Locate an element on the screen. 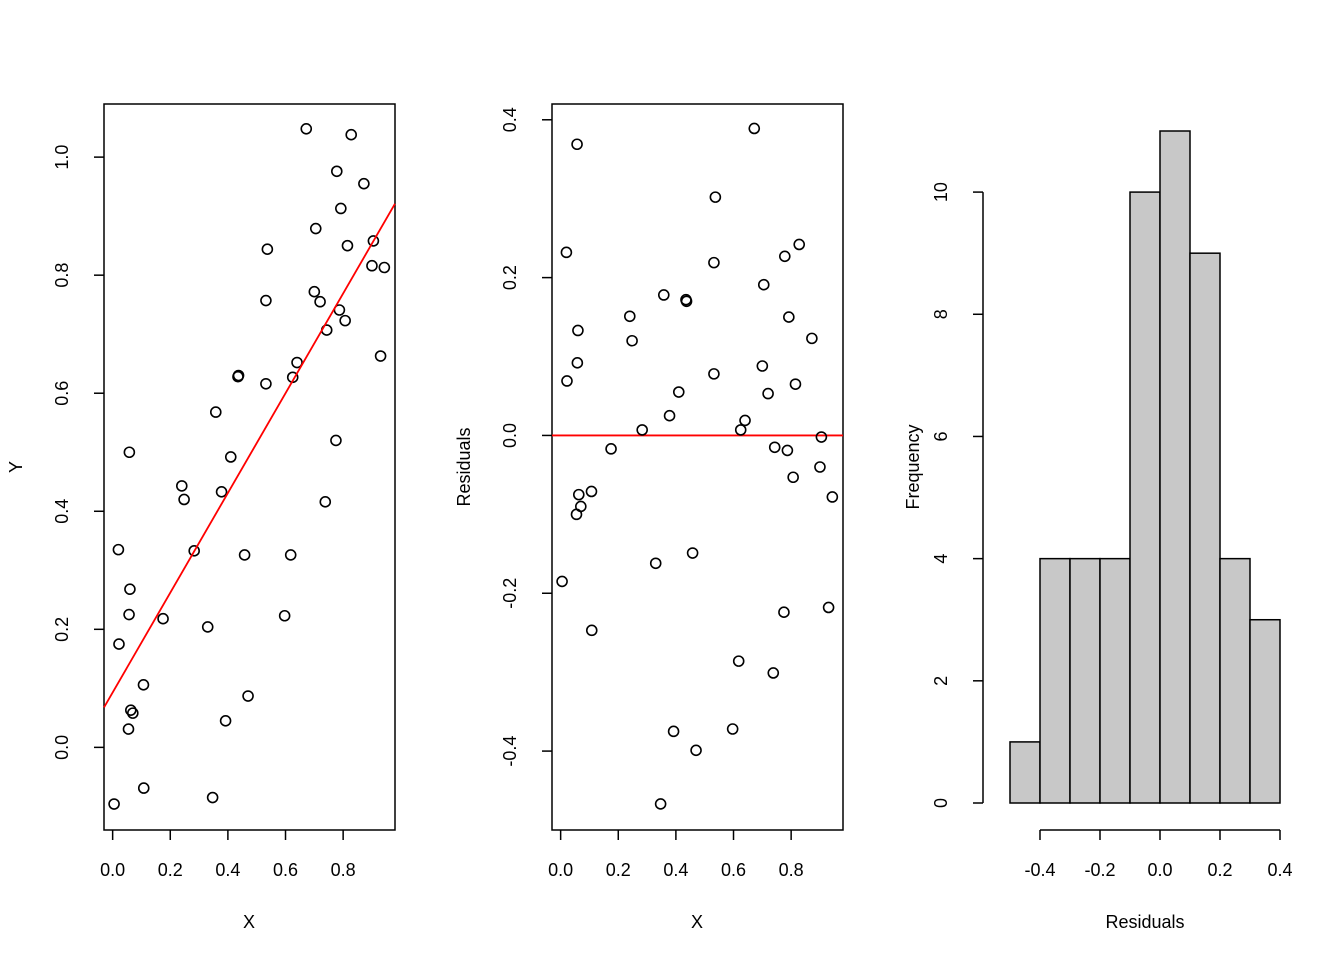 The height and width of the screenshot is (960, 1344). y-tick-label: 8 is located at coordinates (941, 314).